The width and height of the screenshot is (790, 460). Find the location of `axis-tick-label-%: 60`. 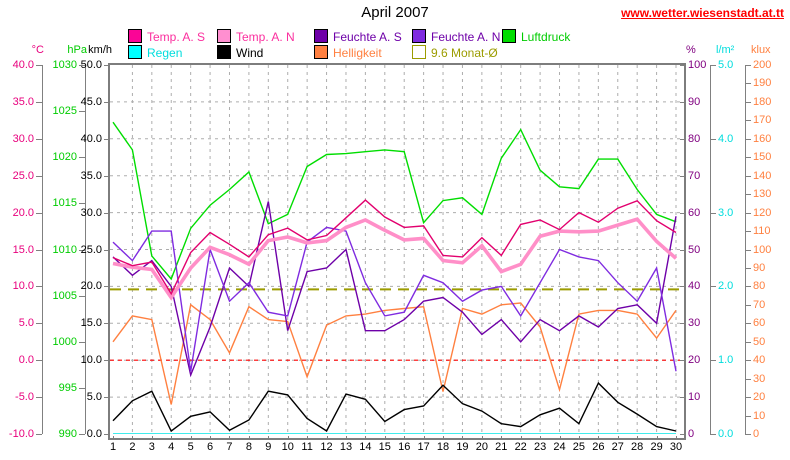

axis-tick-label-%: 60 is located at coordinates (694, 212).